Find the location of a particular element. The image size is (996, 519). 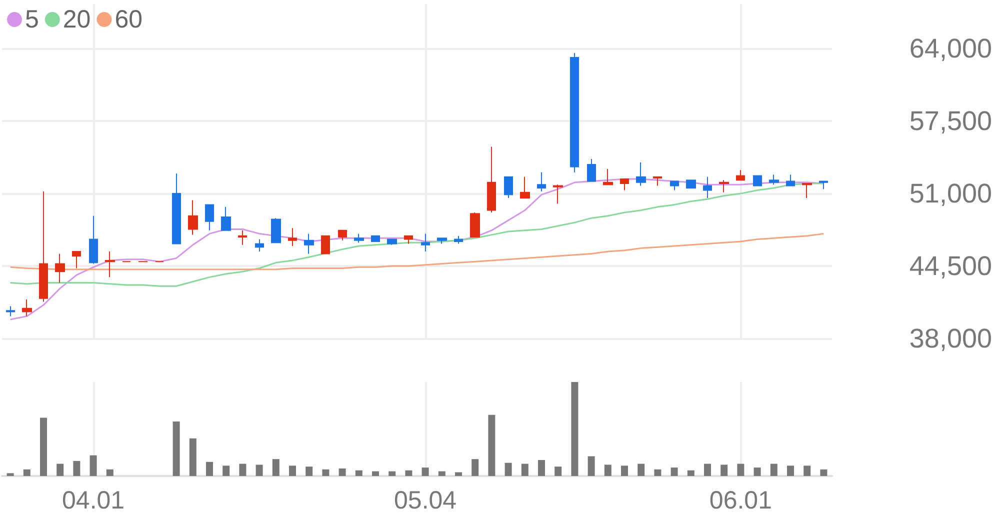

legend-label: 5 is located at coordinates (32, 20).